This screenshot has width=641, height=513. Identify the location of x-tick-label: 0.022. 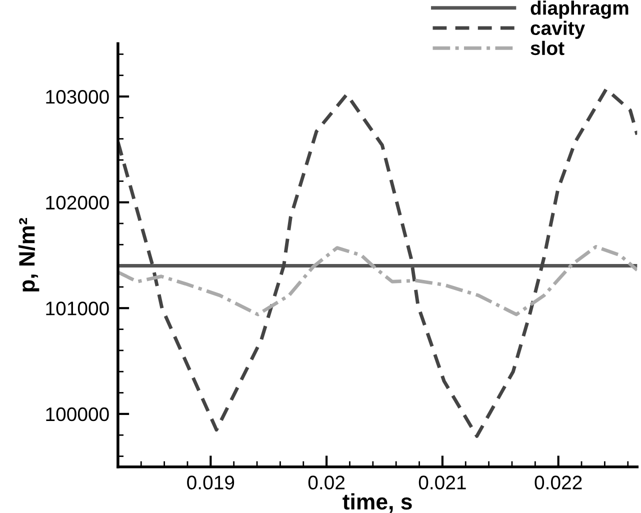
(558, 483).